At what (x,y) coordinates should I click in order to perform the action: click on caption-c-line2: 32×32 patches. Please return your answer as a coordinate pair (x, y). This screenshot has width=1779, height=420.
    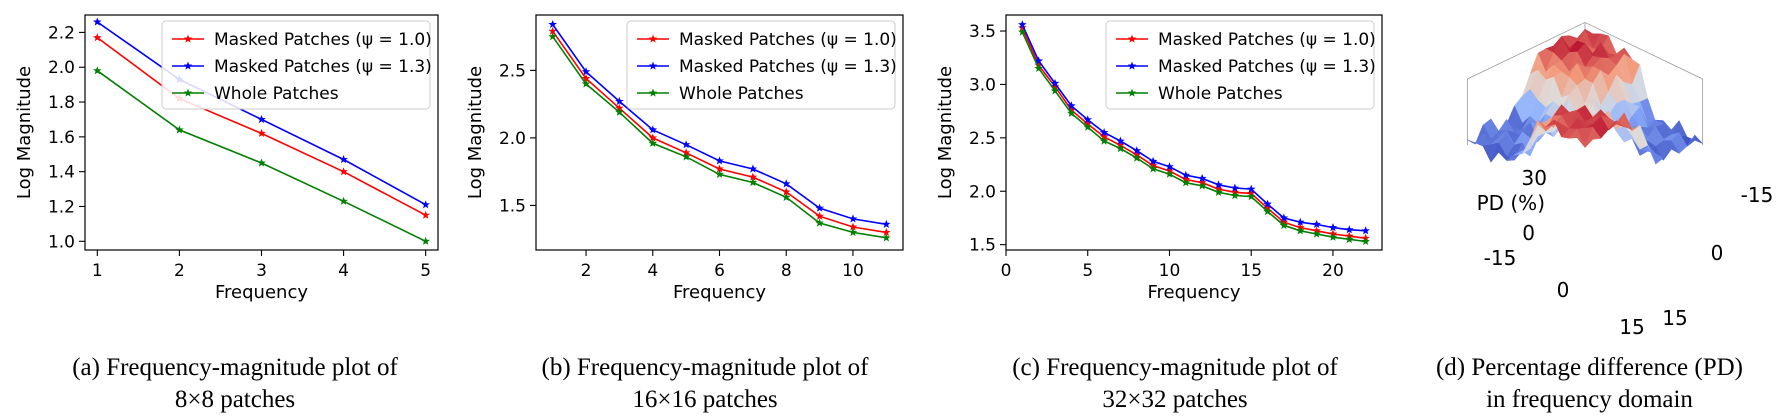
    Looking at the image, I should click on (1175, 399).